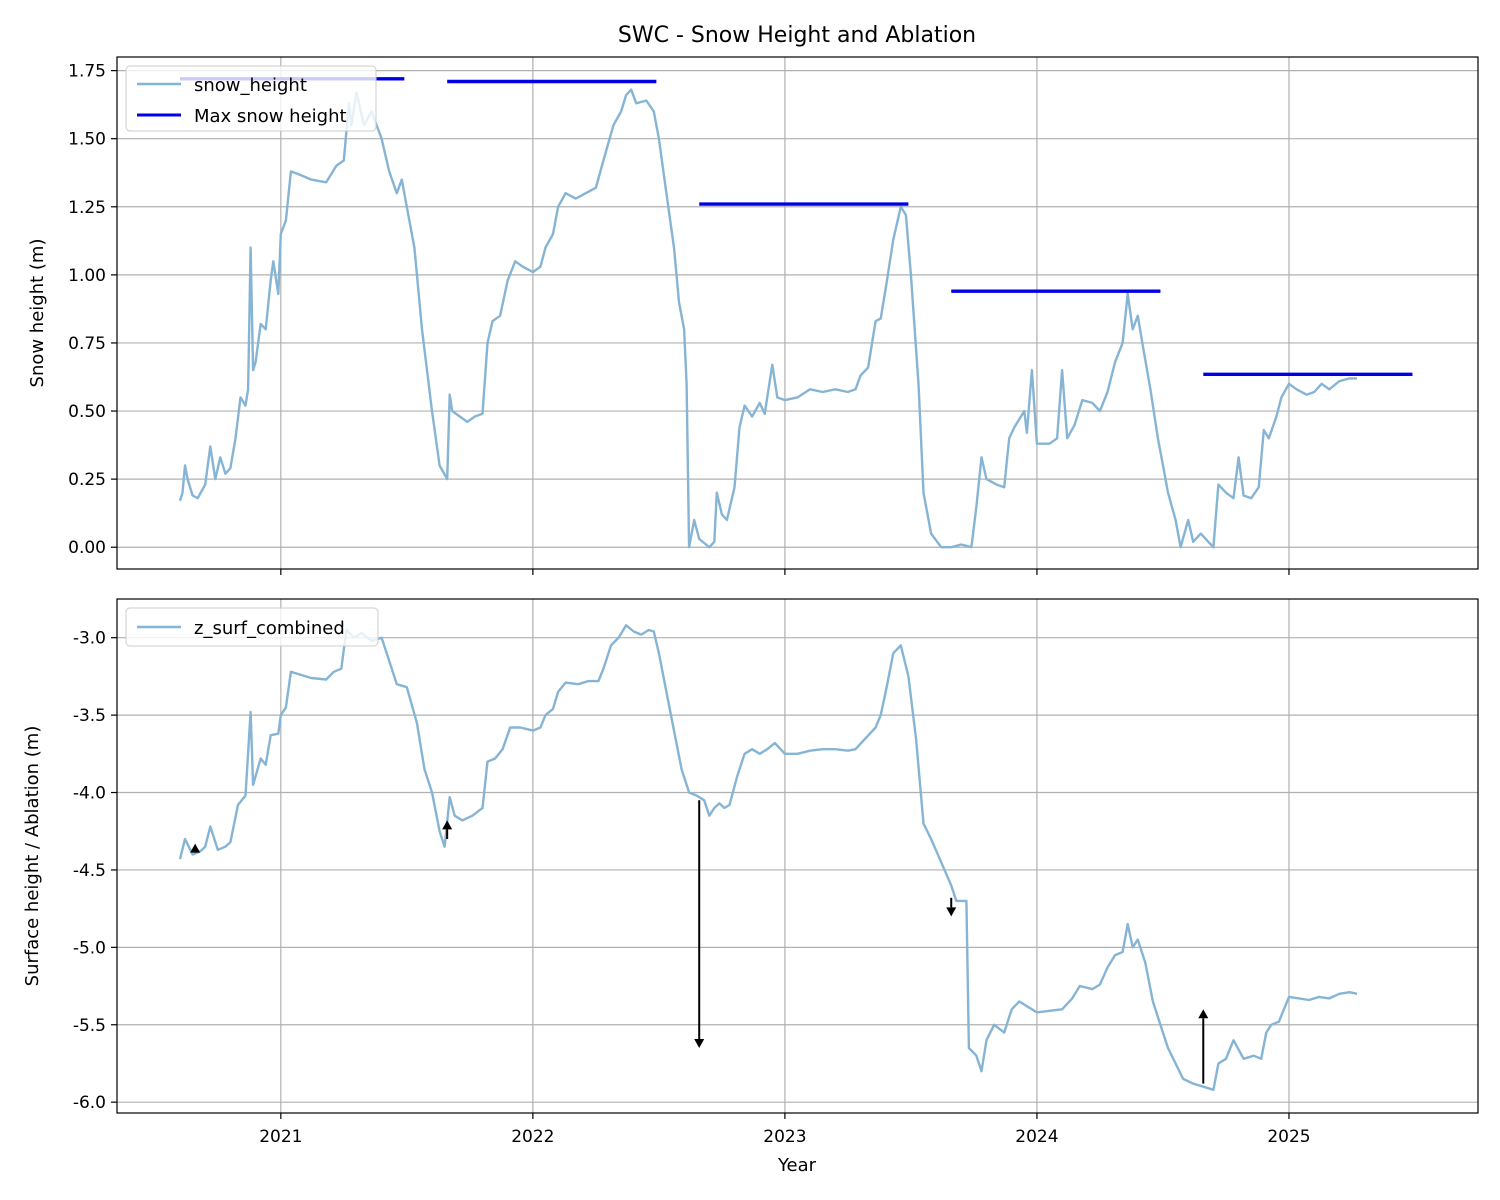 The height and width of the screenshot is (1200, 1500). Describe the element at coordinates (784, 1137) in the screenshot. I see `x-tick-label: 2023` at that location.